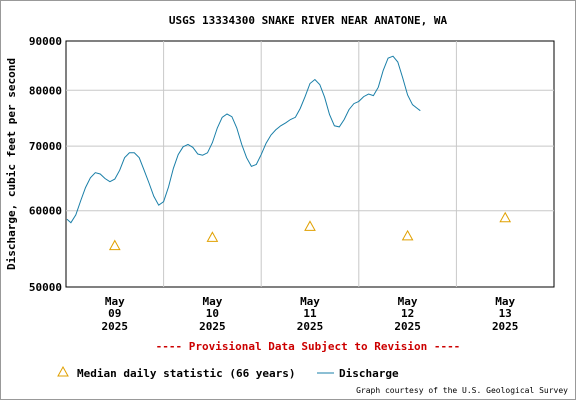 The width and height of the screenshot is (576, 400). Describe the element at coordinates (45, 90) in the screenshot. I see `y-tick-label: 80000` at that location.